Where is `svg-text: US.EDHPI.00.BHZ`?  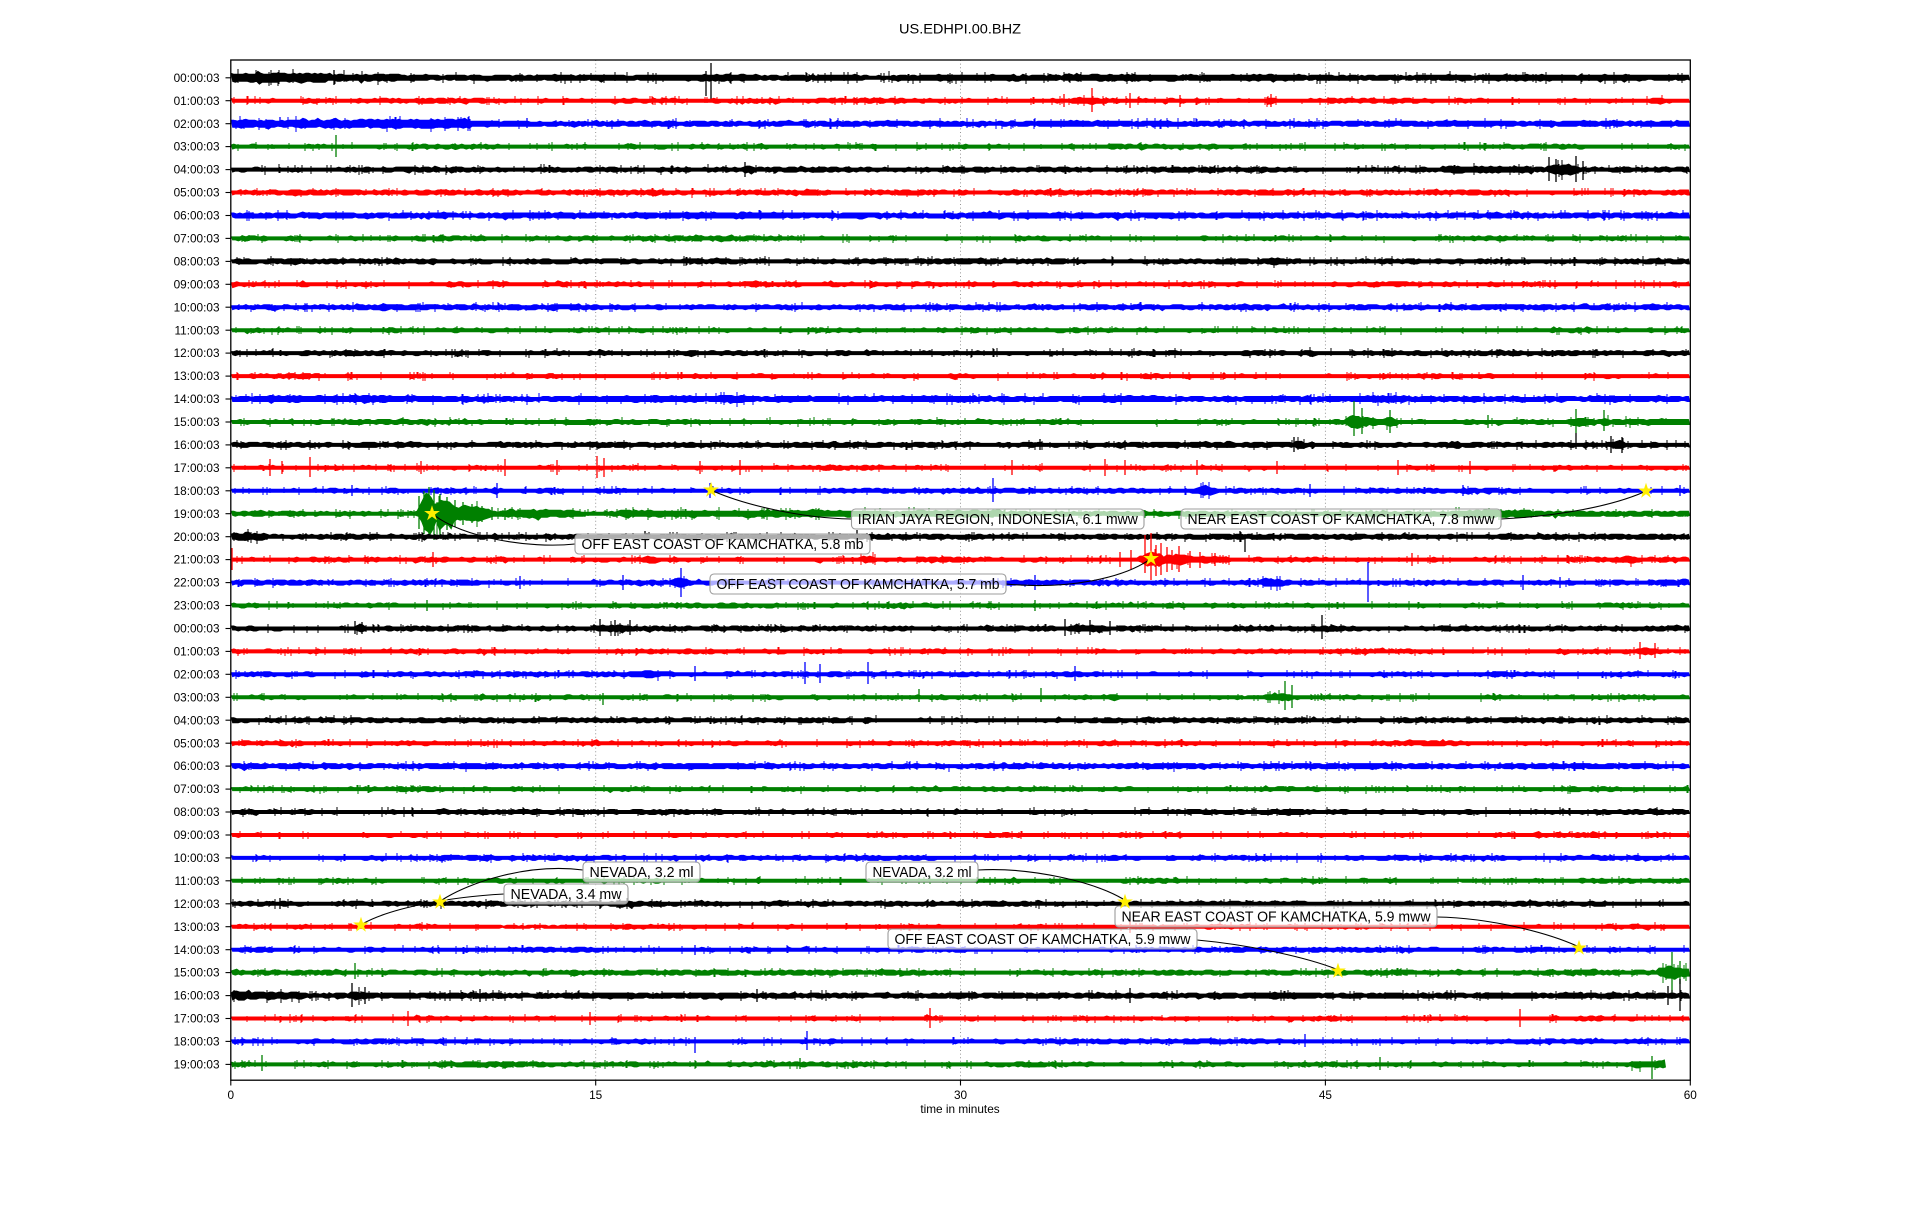 svg-text: US.EDHPI.00.BHZ is located at coordinates (960, 29).